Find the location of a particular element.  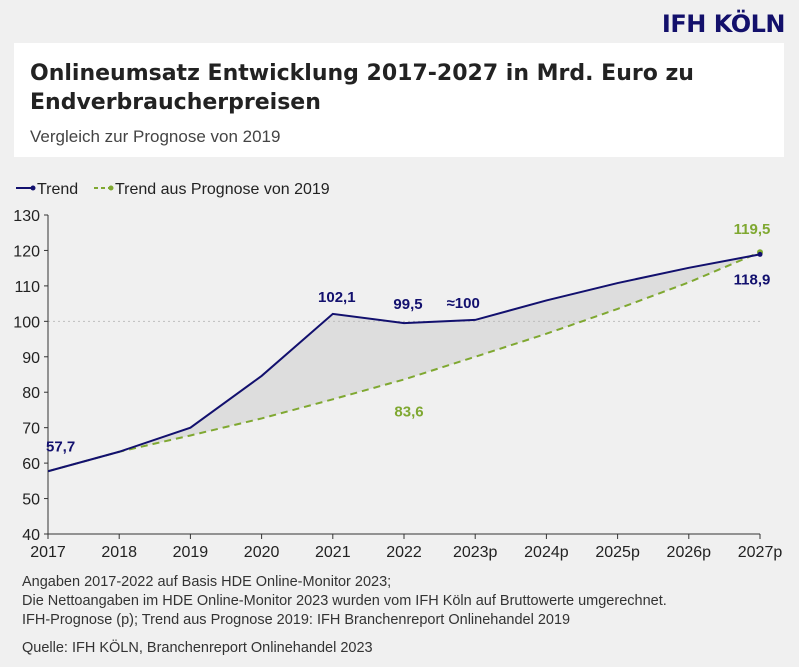

x-tick-label: 2020 is located at coordinates (262, 552).